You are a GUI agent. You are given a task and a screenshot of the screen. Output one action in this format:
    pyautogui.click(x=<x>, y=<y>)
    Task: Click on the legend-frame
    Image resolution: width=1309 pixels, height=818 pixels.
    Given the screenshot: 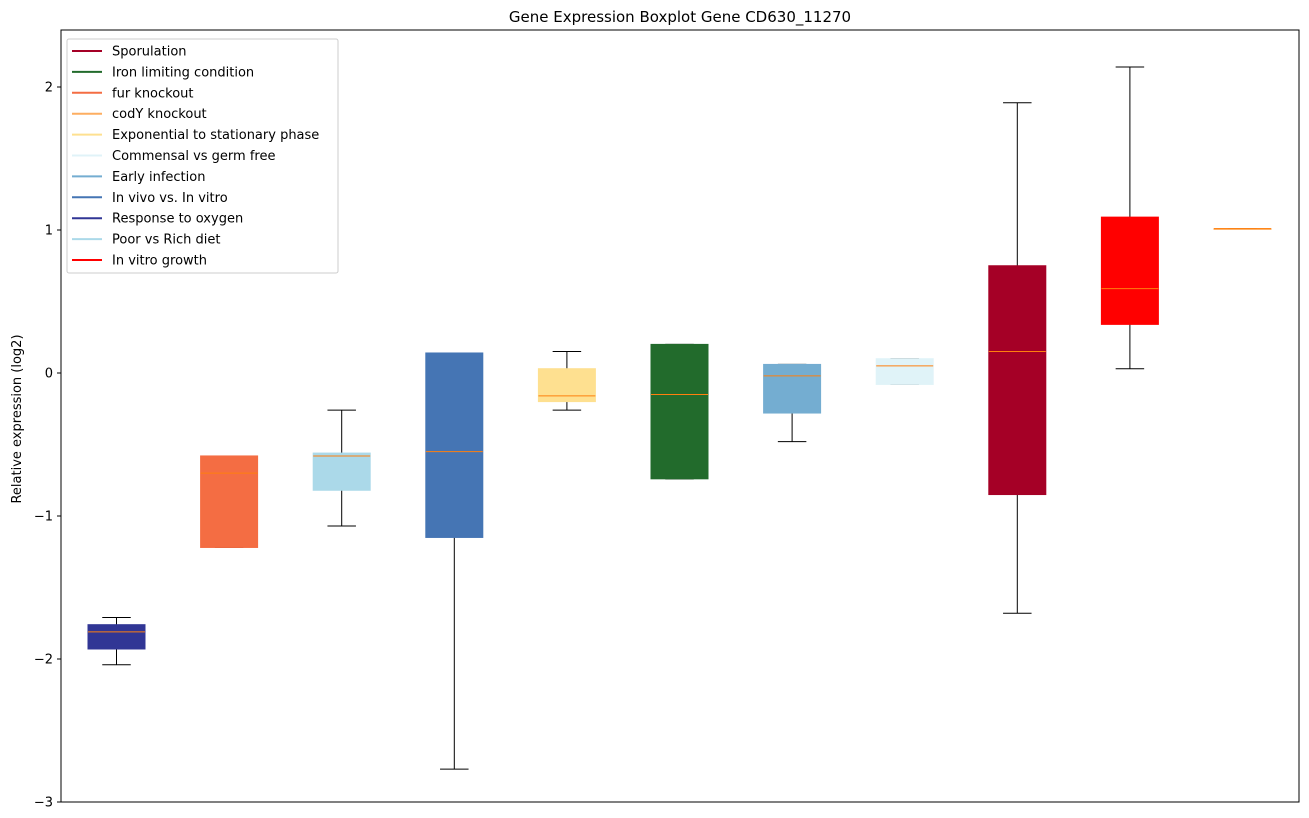 What is the action you would take?
    pyautogui.click(x=202, y=156)
    